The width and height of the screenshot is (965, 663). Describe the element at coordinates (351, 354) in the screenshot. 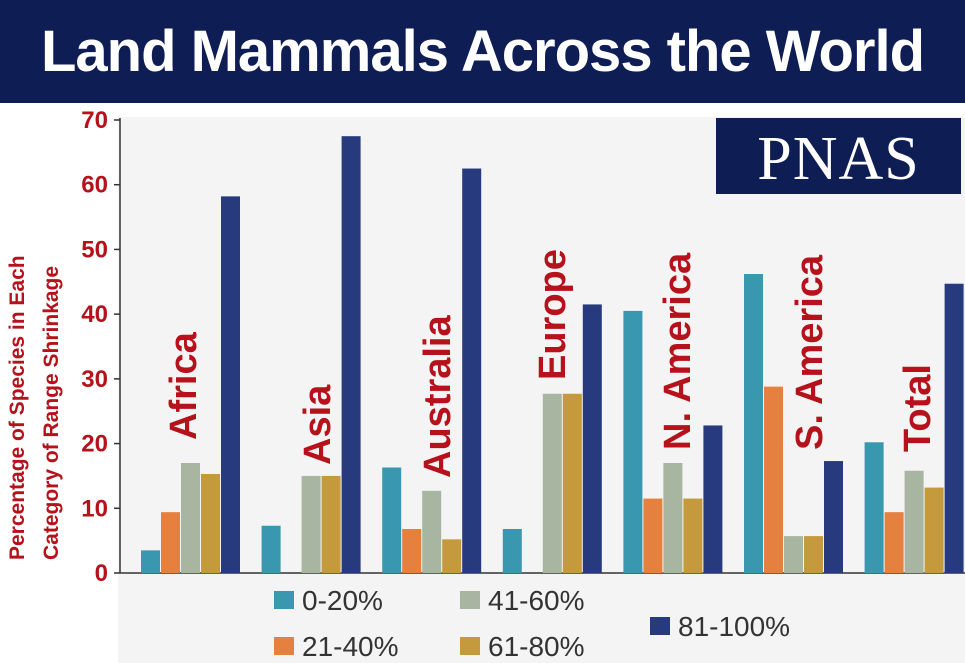

I see `bar-81-100%-Asia` at that location.